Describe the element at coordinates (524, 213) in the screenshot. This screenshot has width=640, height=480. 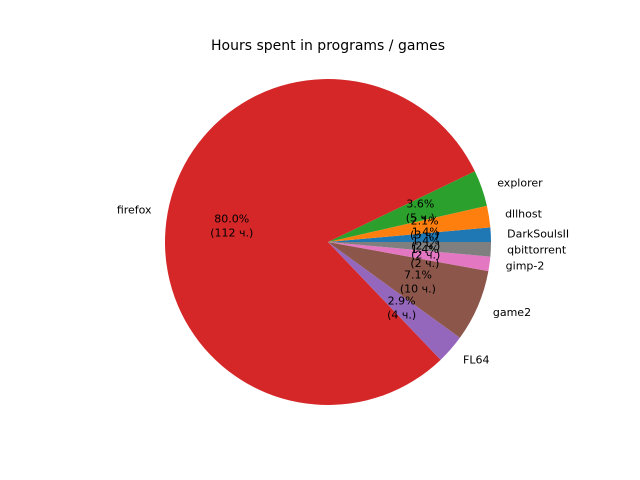
I see `slice-label-dllhost: dllhost` at that location.